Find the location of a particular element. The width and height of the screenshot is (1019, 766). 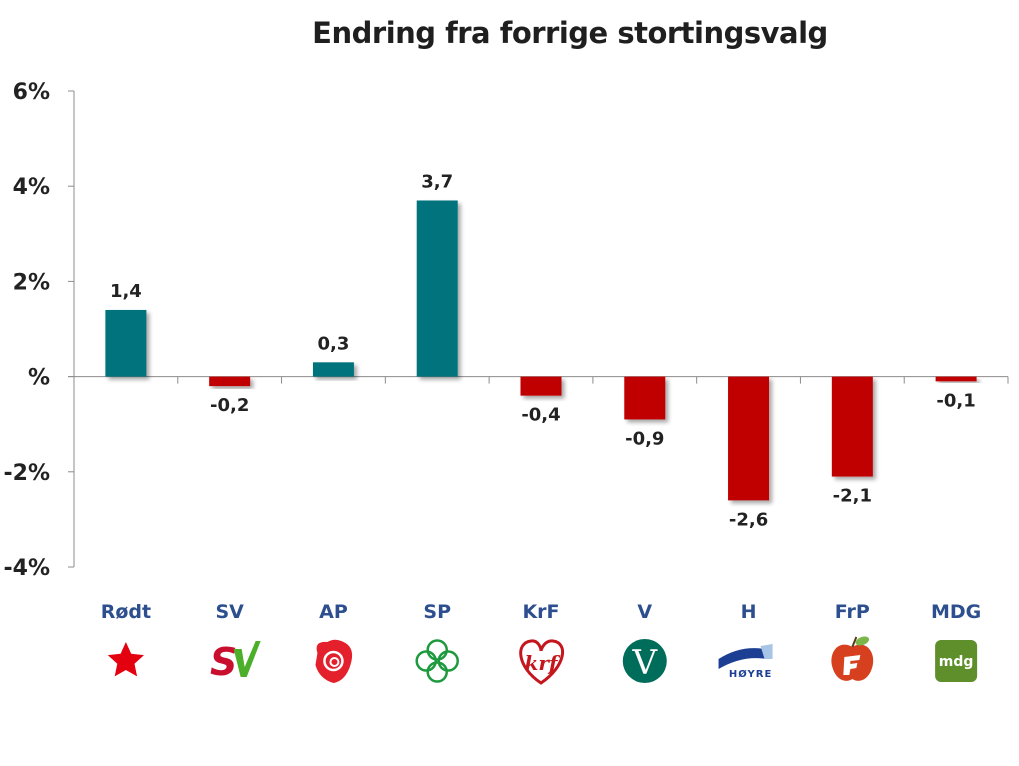

x-tick-label: SV is located at coordinates (229, 612).